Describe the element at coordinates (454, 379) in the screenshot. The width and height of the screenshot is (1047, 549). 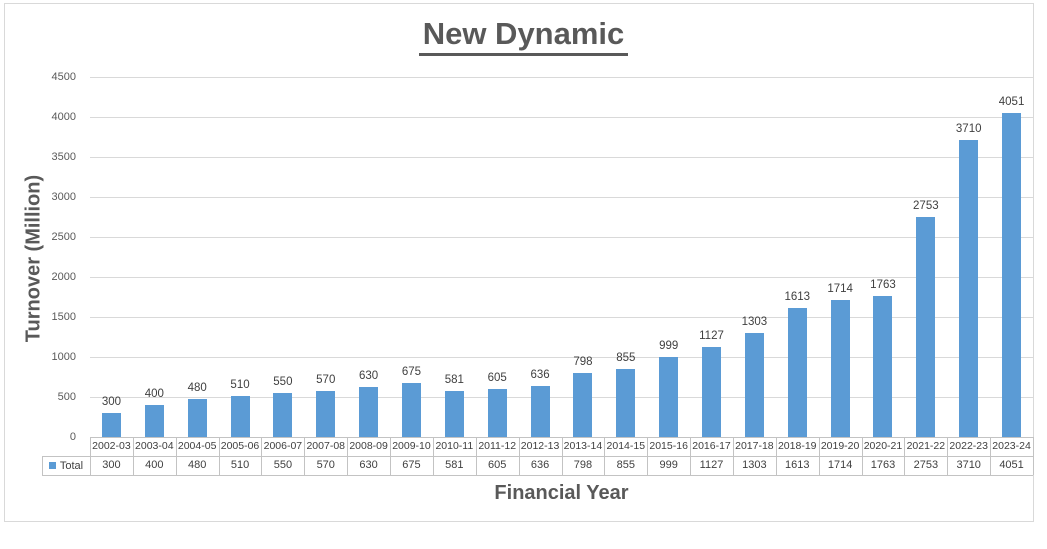
I see `bar-value-label: 581` at that location.